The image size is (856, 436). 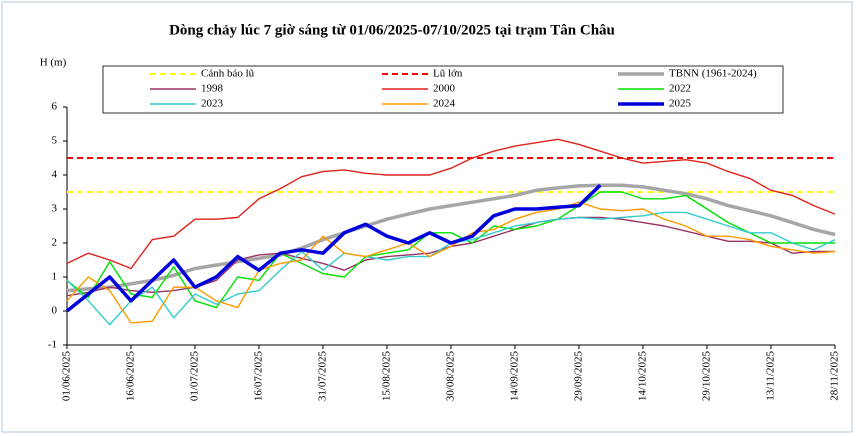 What do you see at coordinates (55, 277) in the screenshot?
I see `y-tick-label: 1` at bounding box center [55, 277].